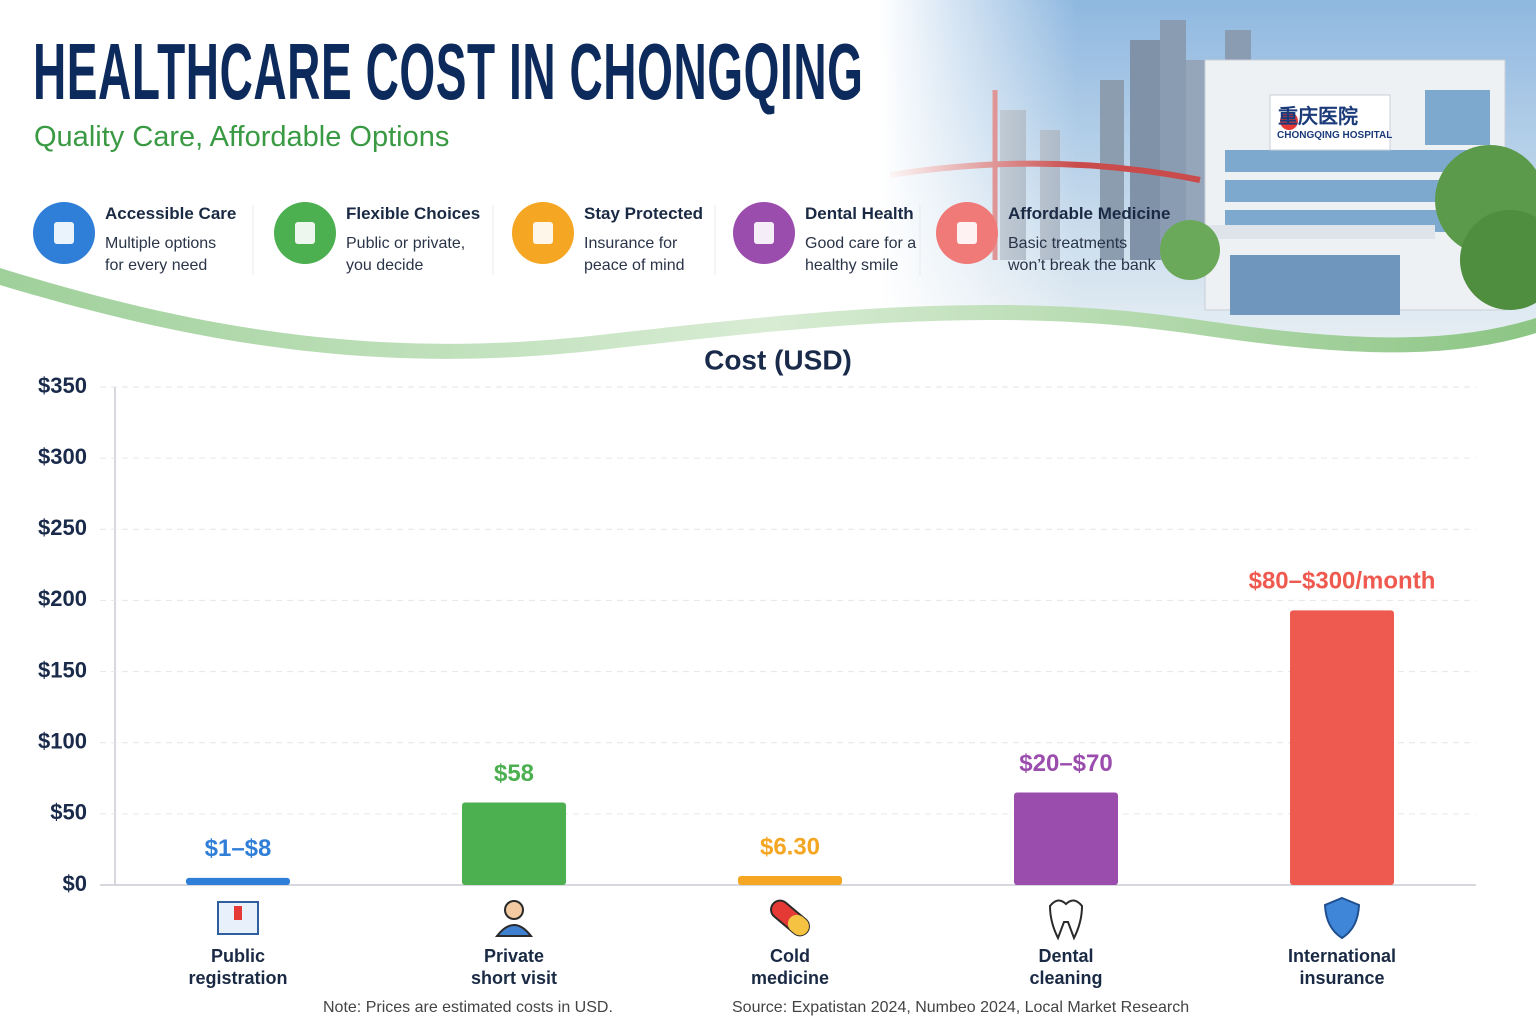  Describe the element at coordinates (1089, 213) in the screenshot. I see `feature-title: Affordable Medicine` at that location.